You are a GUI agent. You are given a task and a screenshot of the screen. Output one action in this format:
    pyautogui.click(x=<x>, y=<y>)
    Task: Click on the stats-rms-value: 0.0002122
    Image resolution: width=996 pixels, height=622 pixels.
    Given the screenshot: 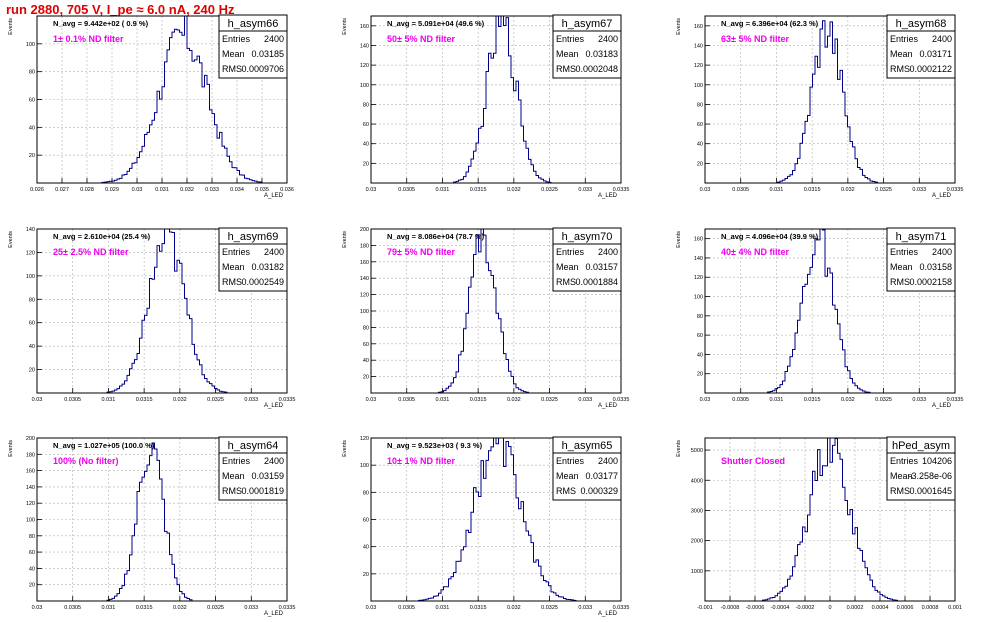 What is the action you would take?
    pyautogui.click(x=930, y=69)
    